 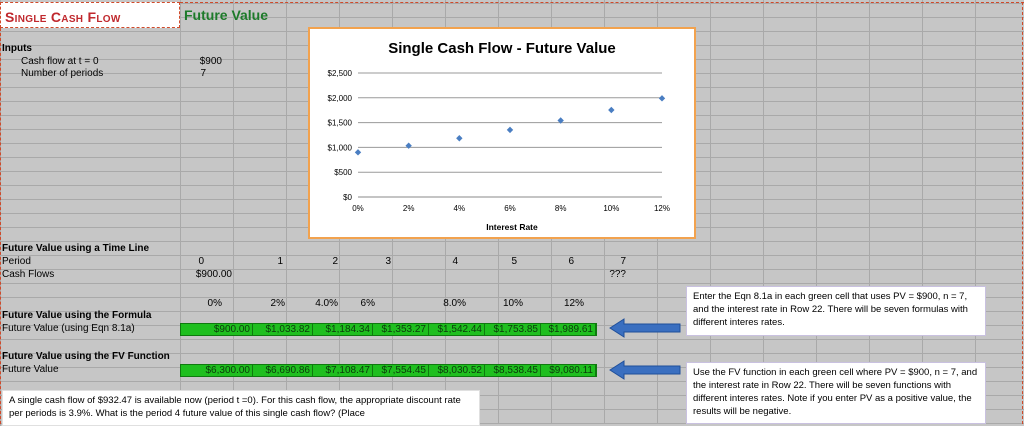 What do you see at coordinates (512, 303) in the screenshot?
I see `rate-cell-5: 10%` at bounding box center [512, 303].